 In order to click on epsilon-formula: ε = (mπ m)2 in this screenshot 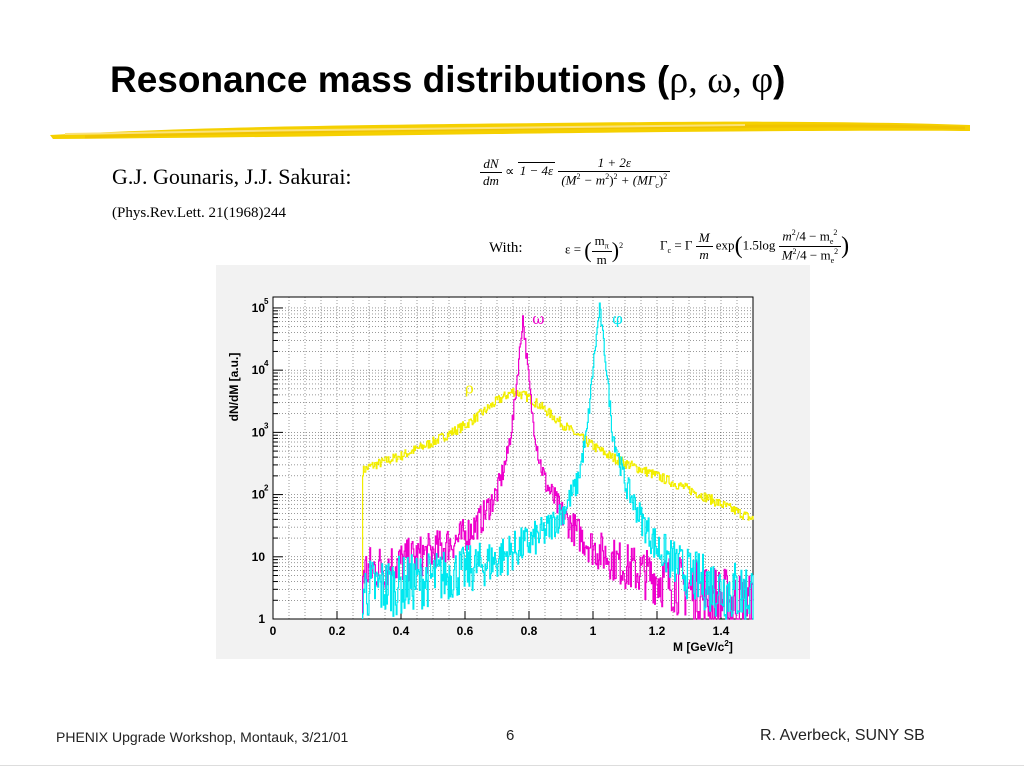, I will do `click(594, 250)`.